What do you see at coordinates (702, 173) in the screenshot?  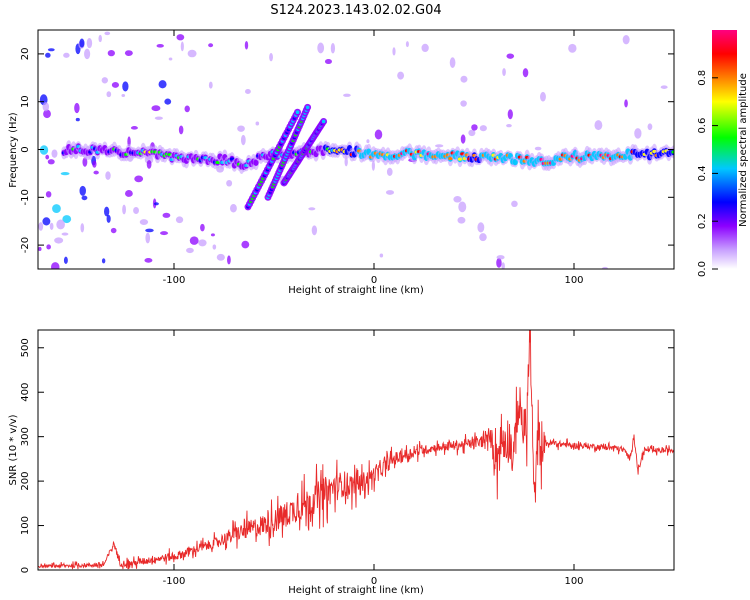 I see `colorbar-tick-label: 0.4` at bounding box center [702, 173].